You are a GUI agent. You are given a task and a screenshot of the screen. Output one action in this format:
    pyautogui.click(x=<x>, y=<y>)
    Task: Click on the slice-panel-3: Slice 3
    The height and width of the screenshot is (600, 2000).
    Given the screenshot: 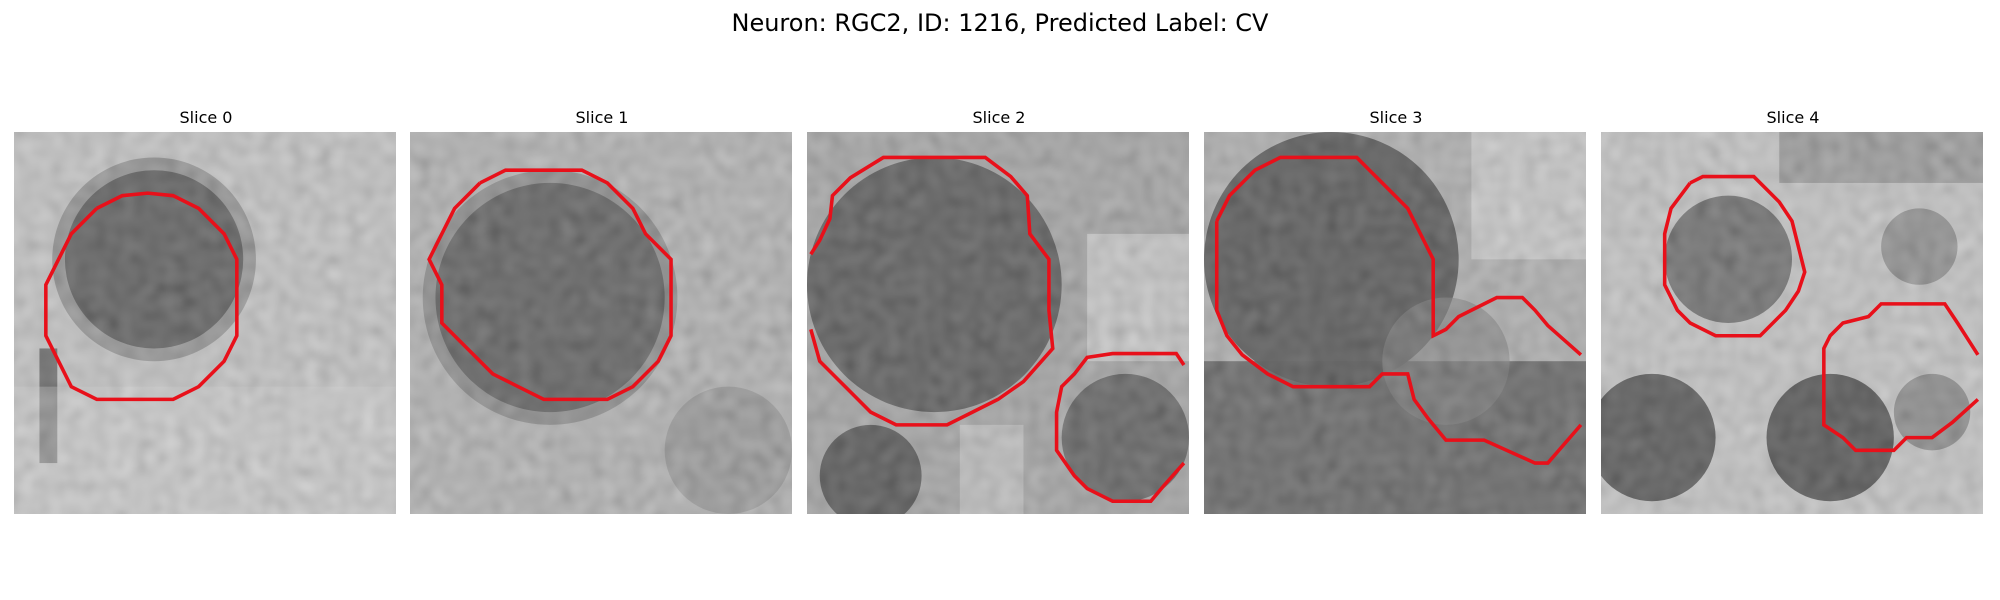 What is the action you would take?
    pyautogui.click(x=1396, y=311)
    